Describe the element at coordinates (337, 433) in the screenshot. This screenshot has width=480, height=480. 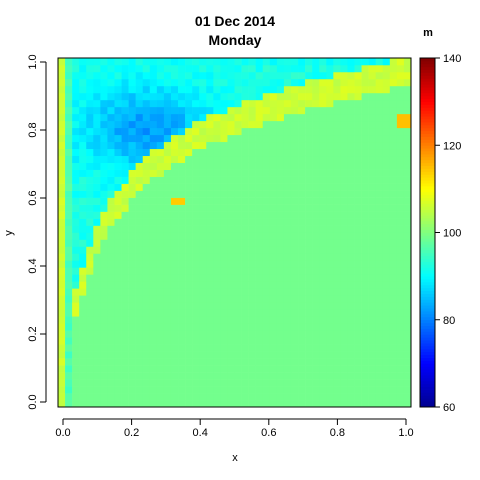
I see `x-tick-label: 0.8` at that location.